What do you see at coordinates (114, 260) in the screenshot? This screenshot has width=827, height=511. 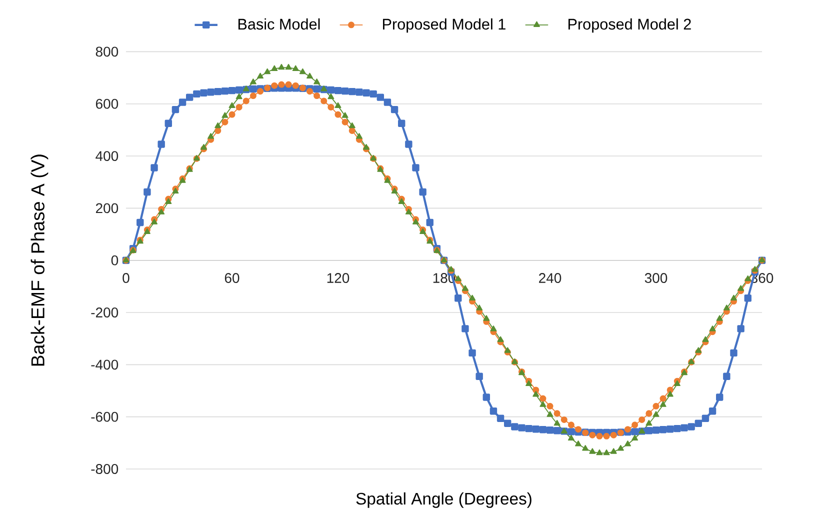 I see `y-tick-label: 0` at bounding box center [114, 260].